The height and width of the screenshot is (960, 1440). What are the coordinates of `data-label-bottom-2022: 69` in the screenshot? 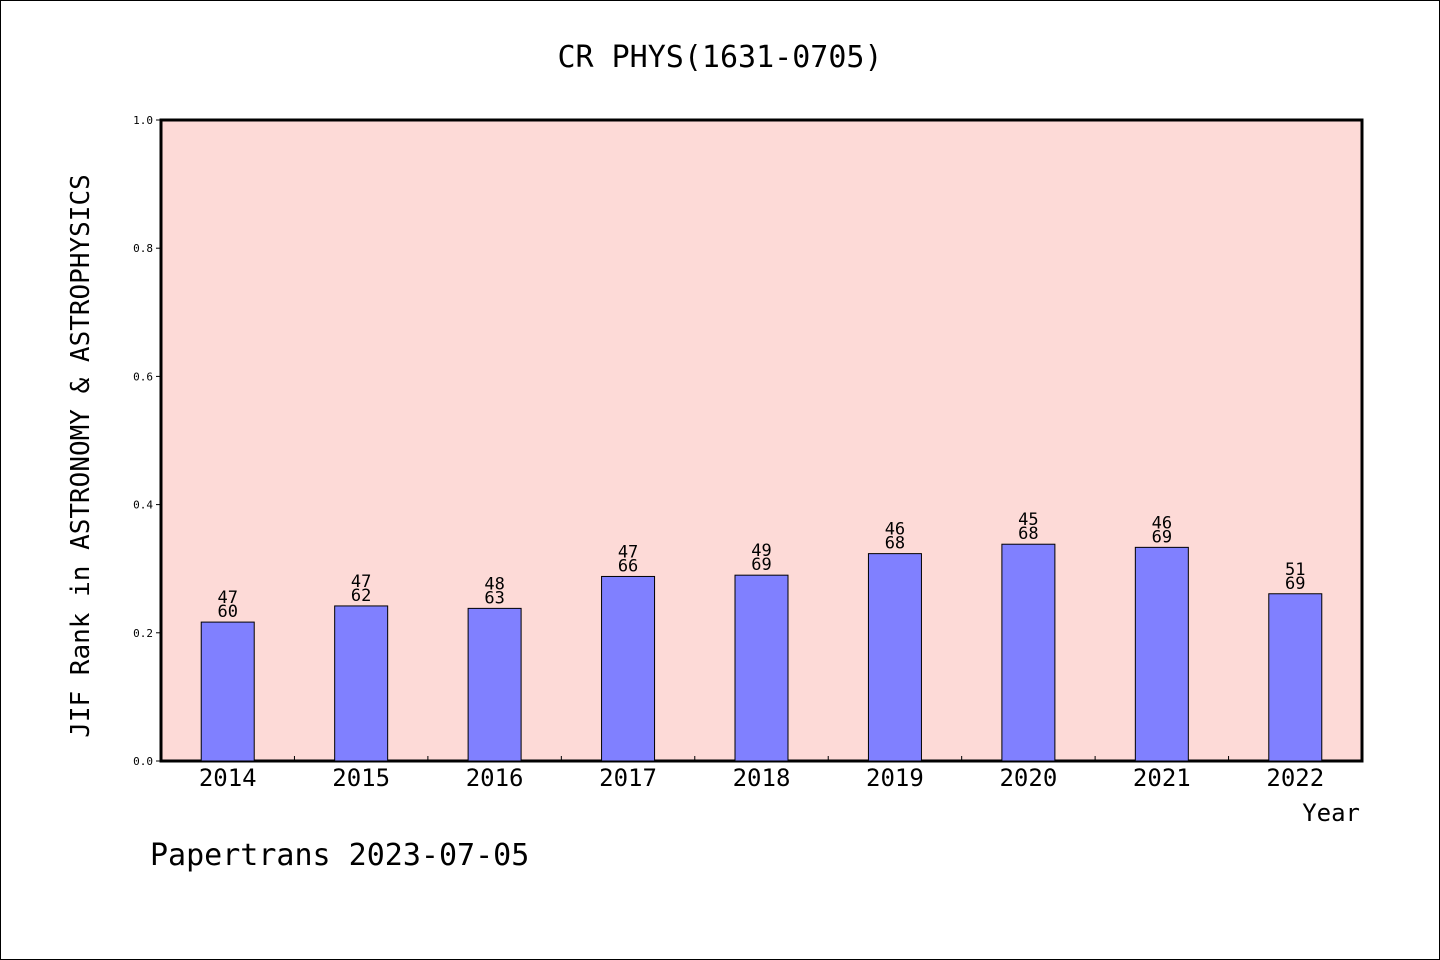 It's located at (1295, 584).